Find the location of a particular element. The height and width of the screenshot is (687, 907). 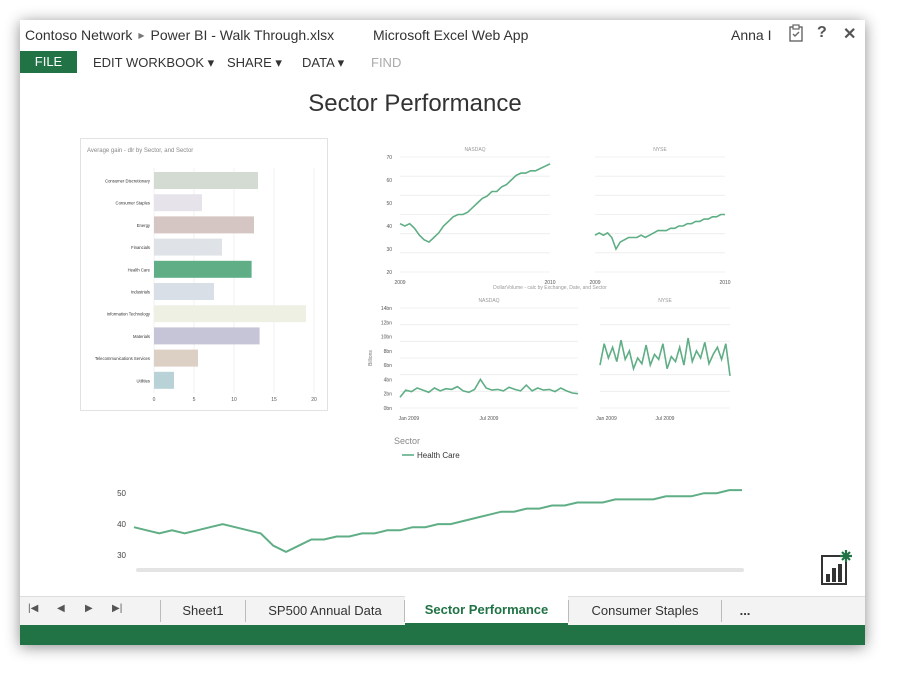

x-tick-label: 2009 is located at coordinates (594, 283).